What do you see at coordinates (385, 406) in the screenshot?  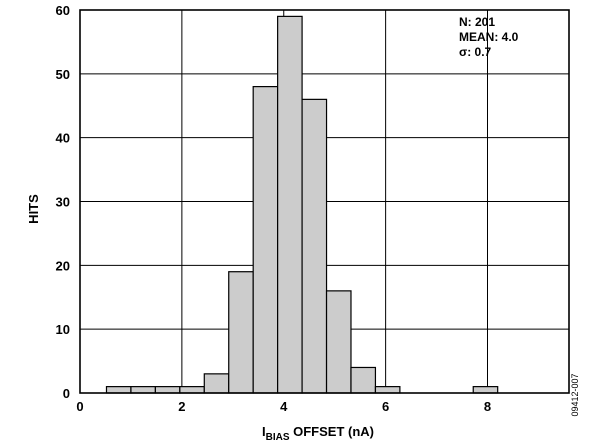 I see `x-tick-label: 6` at bounding box center [385, 406].